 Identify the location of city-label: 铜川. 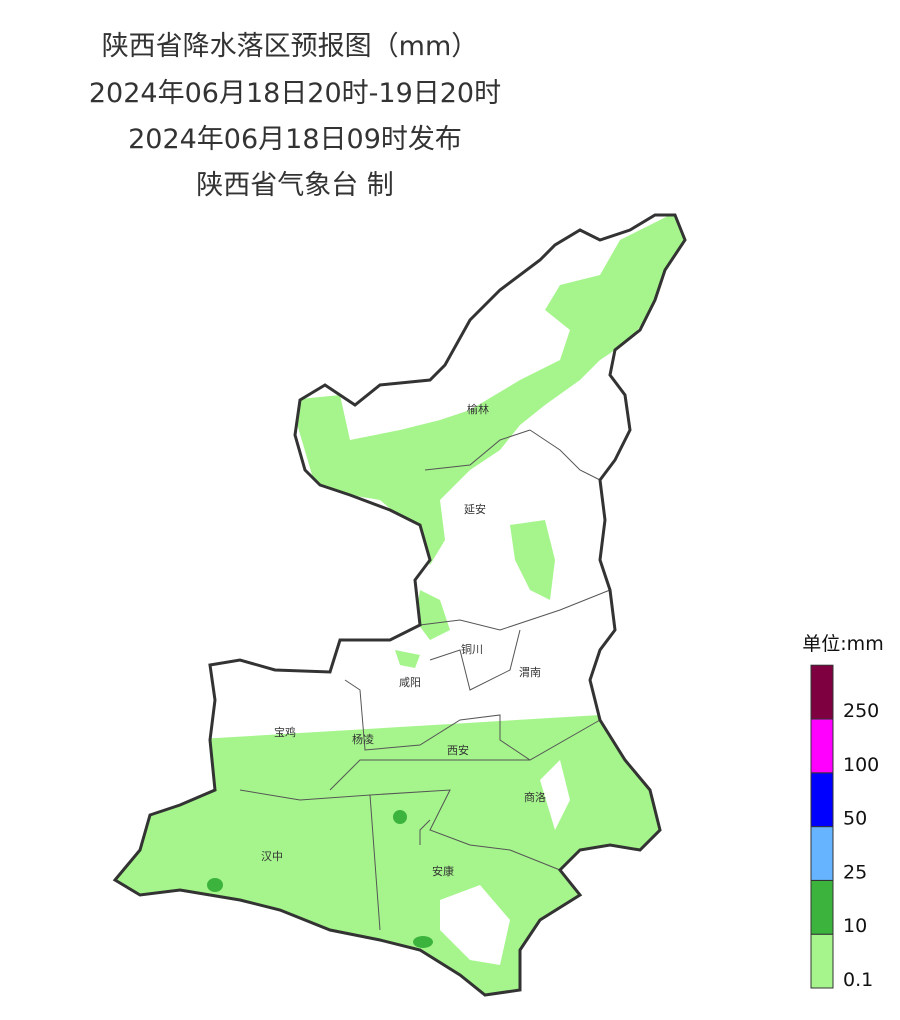
(472, 649).